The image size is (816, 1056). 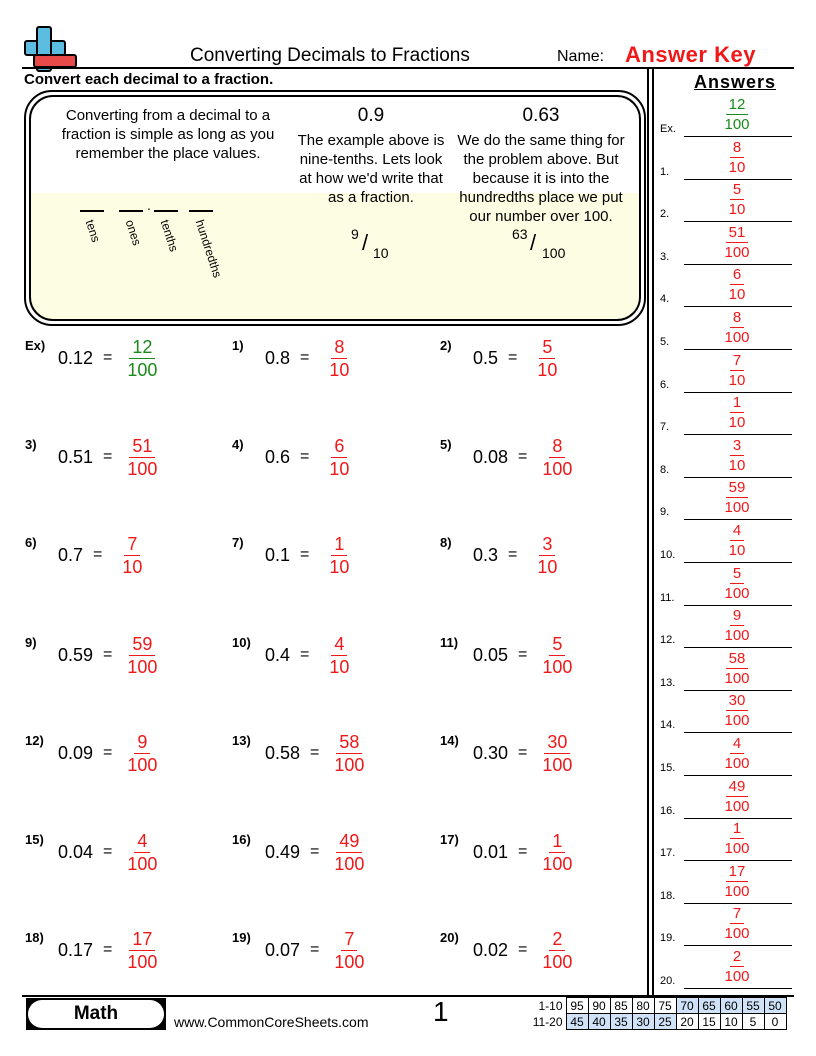 What do you see at coordinates (737, 744) in the screenshot?
I see `numerator: 4` at bounding box center [737, 744].